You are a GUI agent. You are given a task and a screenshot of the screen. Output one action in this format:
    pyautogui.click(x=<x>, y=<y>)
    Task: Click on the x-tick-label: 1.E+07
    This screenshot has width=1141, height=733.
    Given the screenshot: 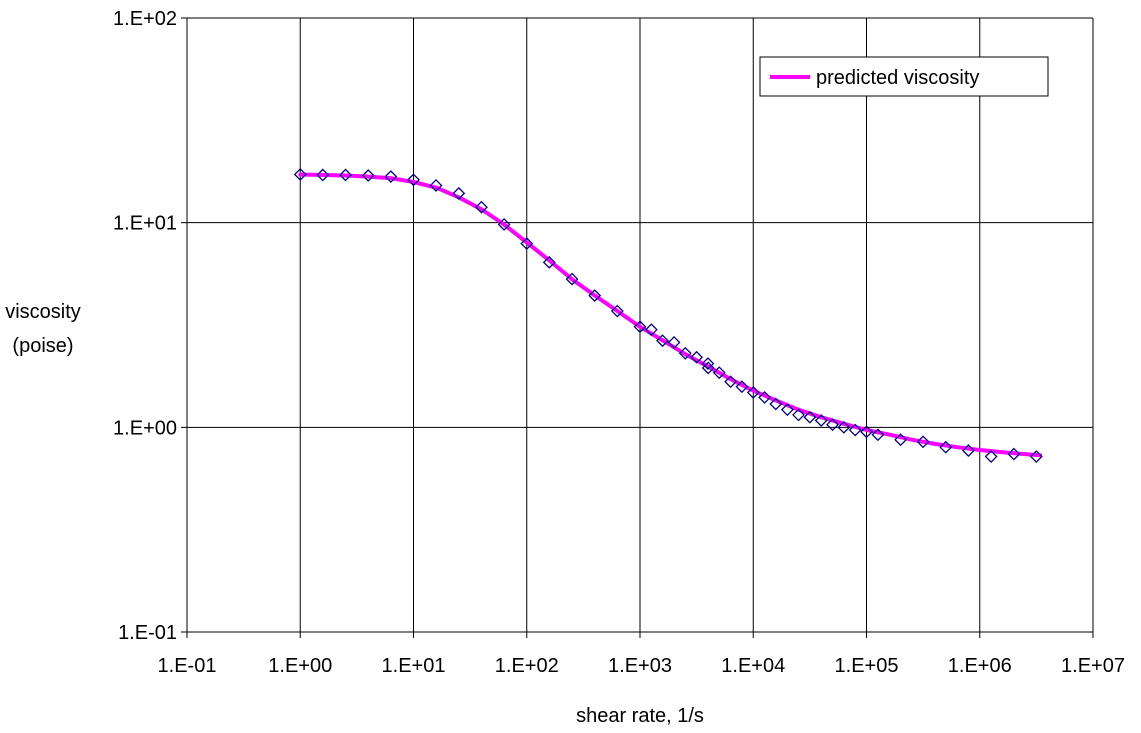 What is the action you would take?
    pyautogui.click(x=1093, y=666)
    